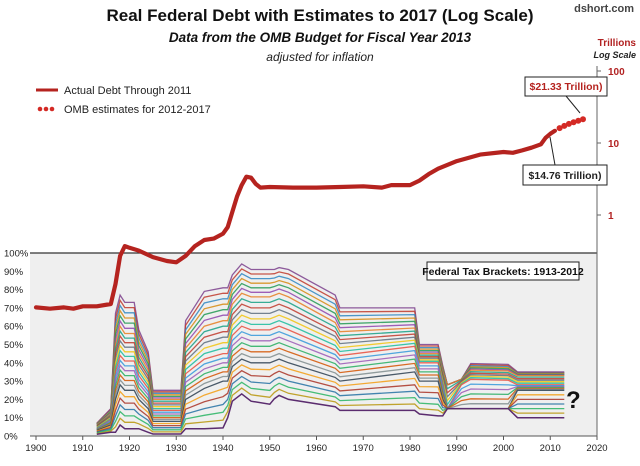 The image size is (640, 466). I want to click on left-tick-label: 70%, so click(14, 308).